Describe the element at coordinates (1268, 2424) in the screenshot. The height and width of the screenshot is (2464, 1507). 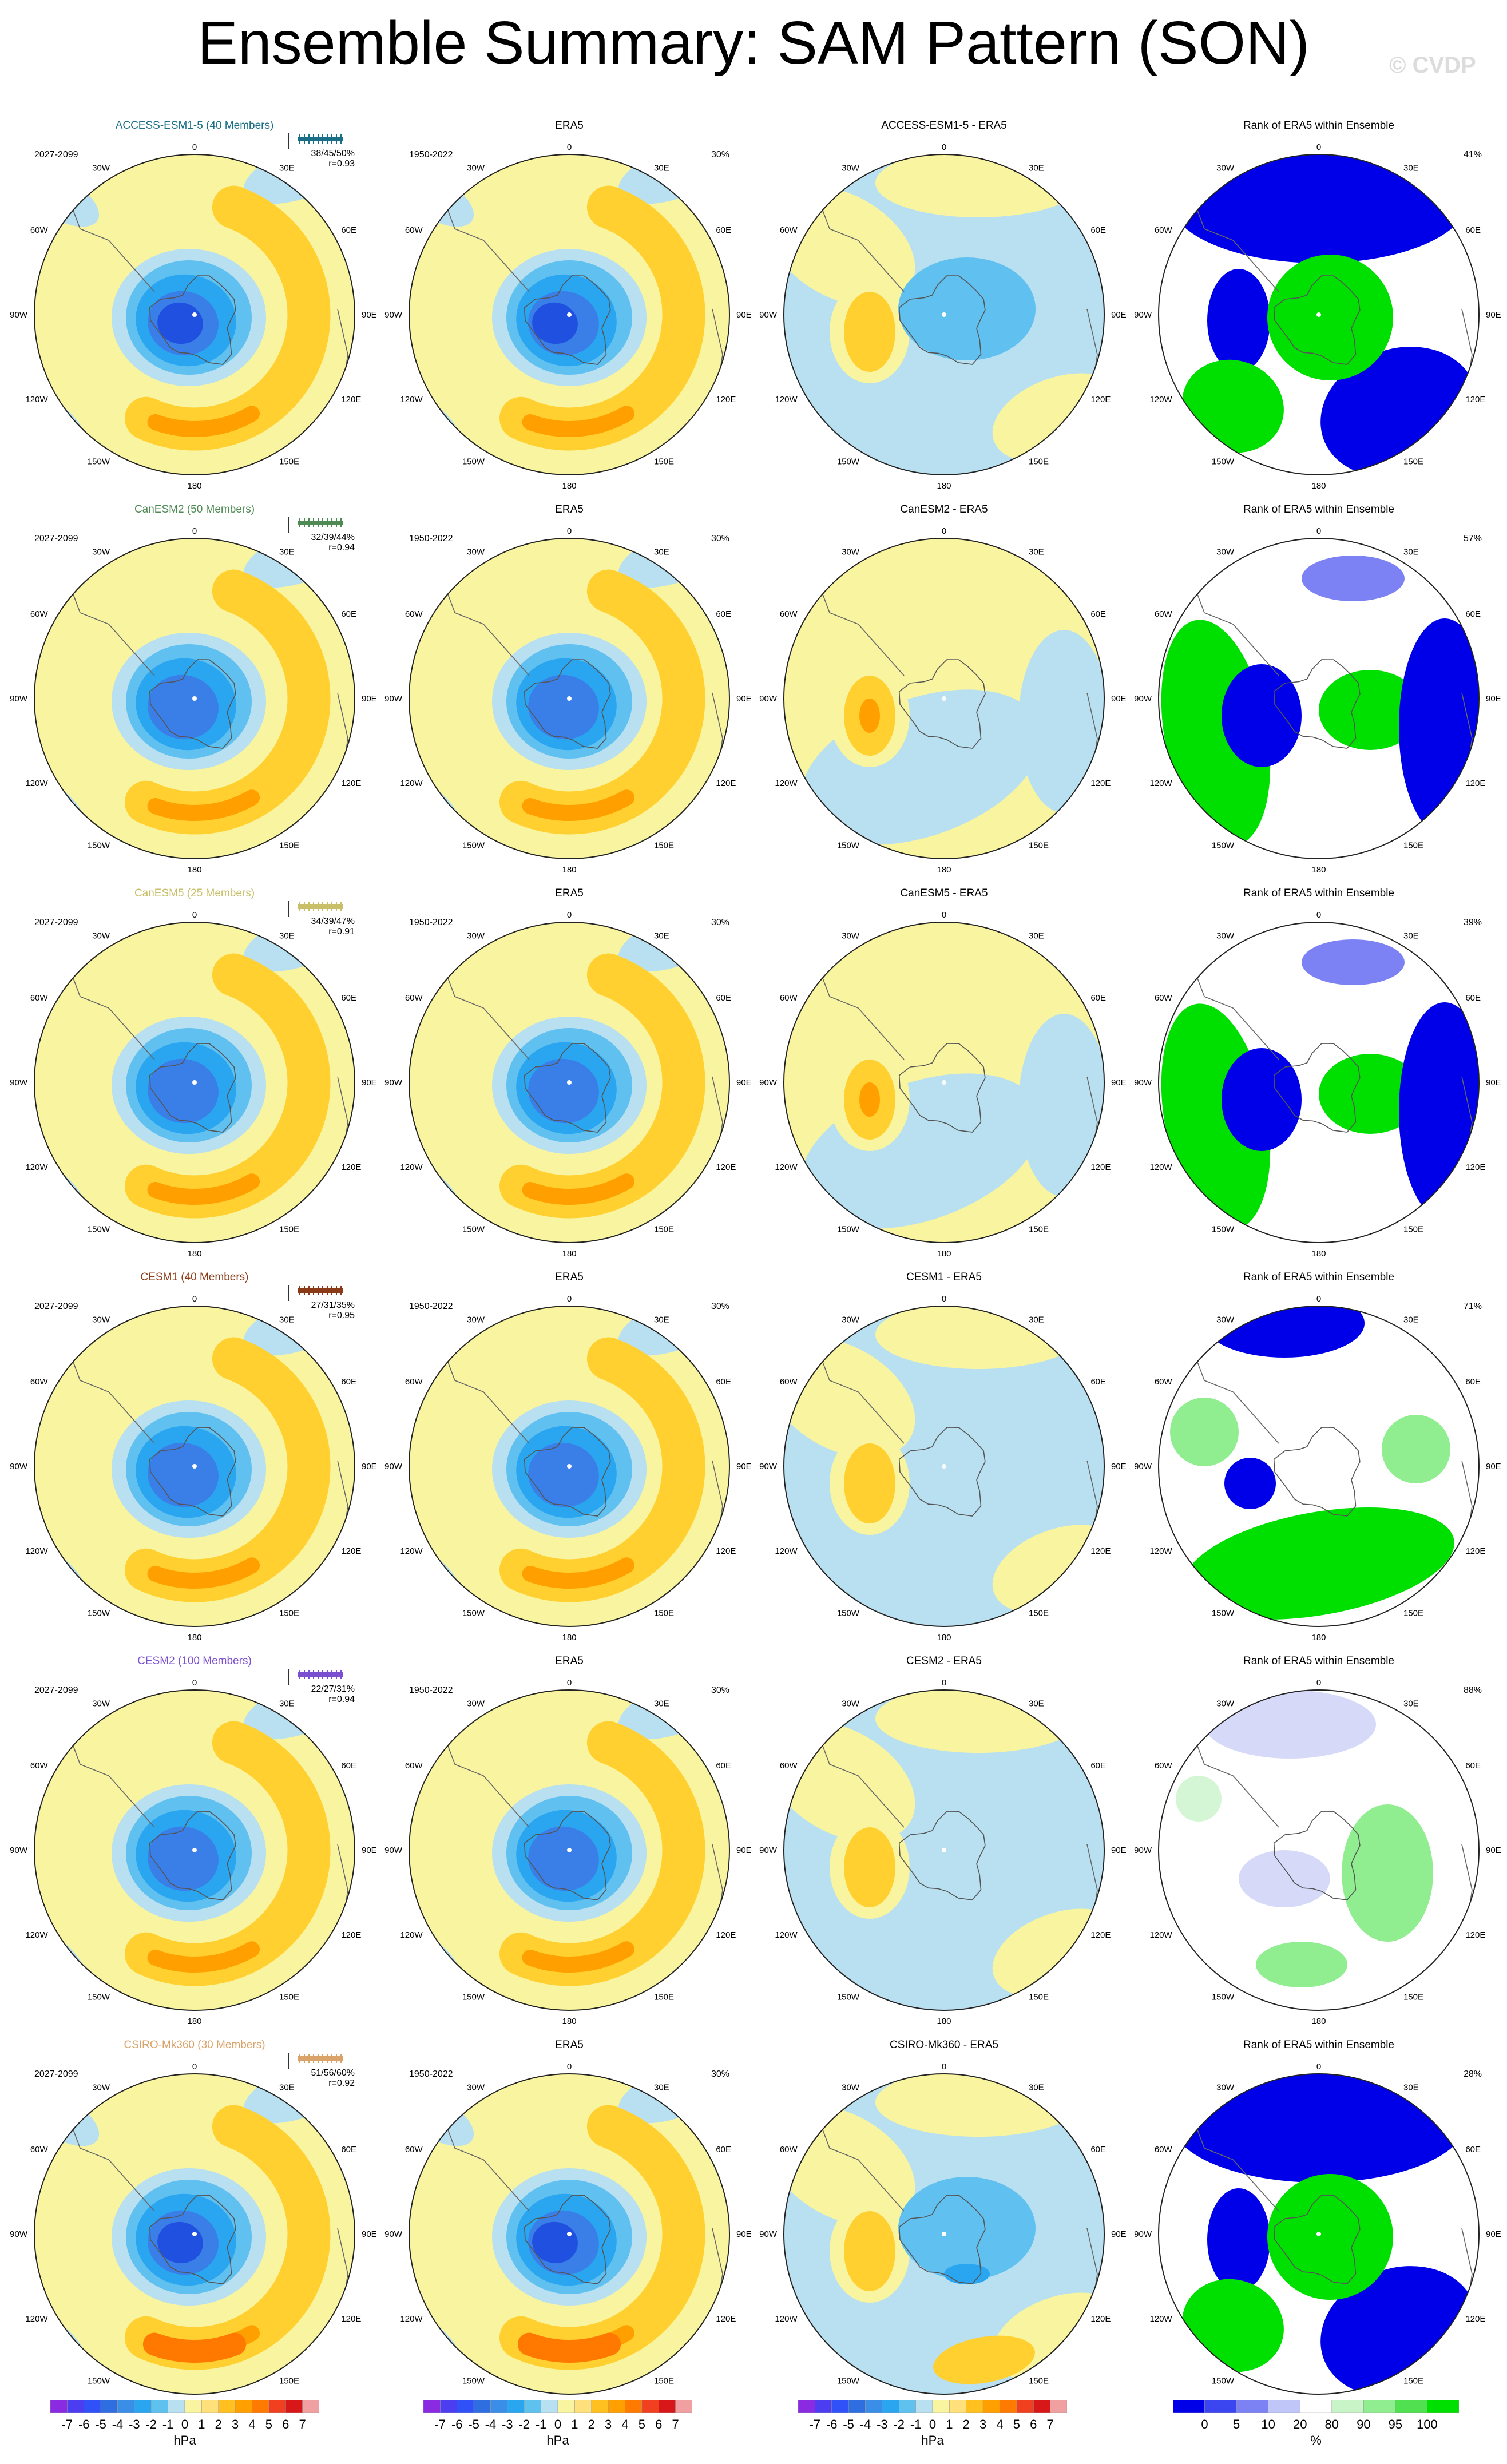
I see `colorbar-tick-label: 10` at that location.